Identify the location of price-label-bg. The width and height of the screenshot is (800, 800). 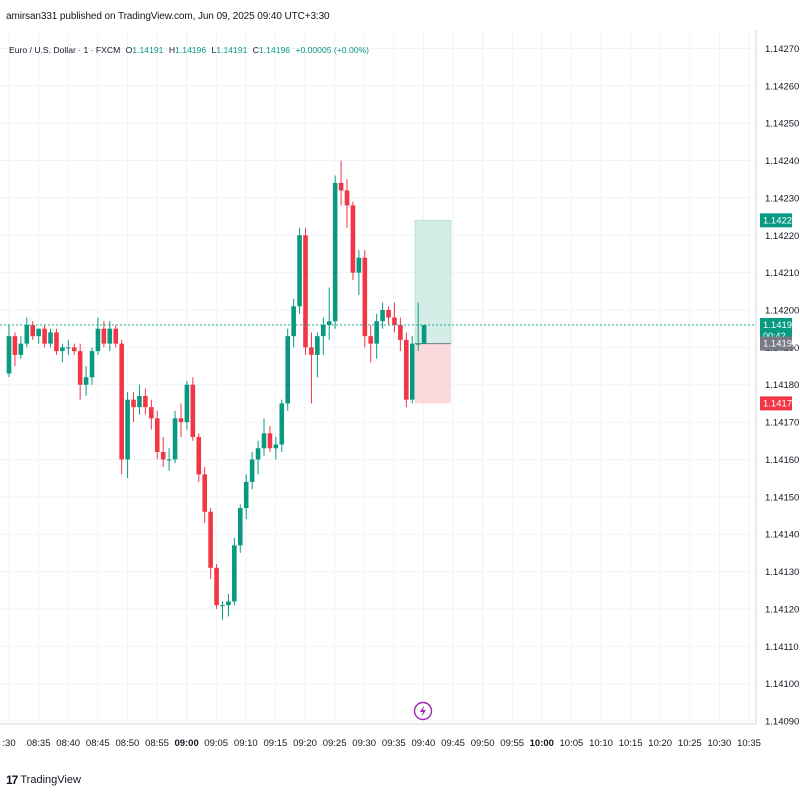
(776, 403).